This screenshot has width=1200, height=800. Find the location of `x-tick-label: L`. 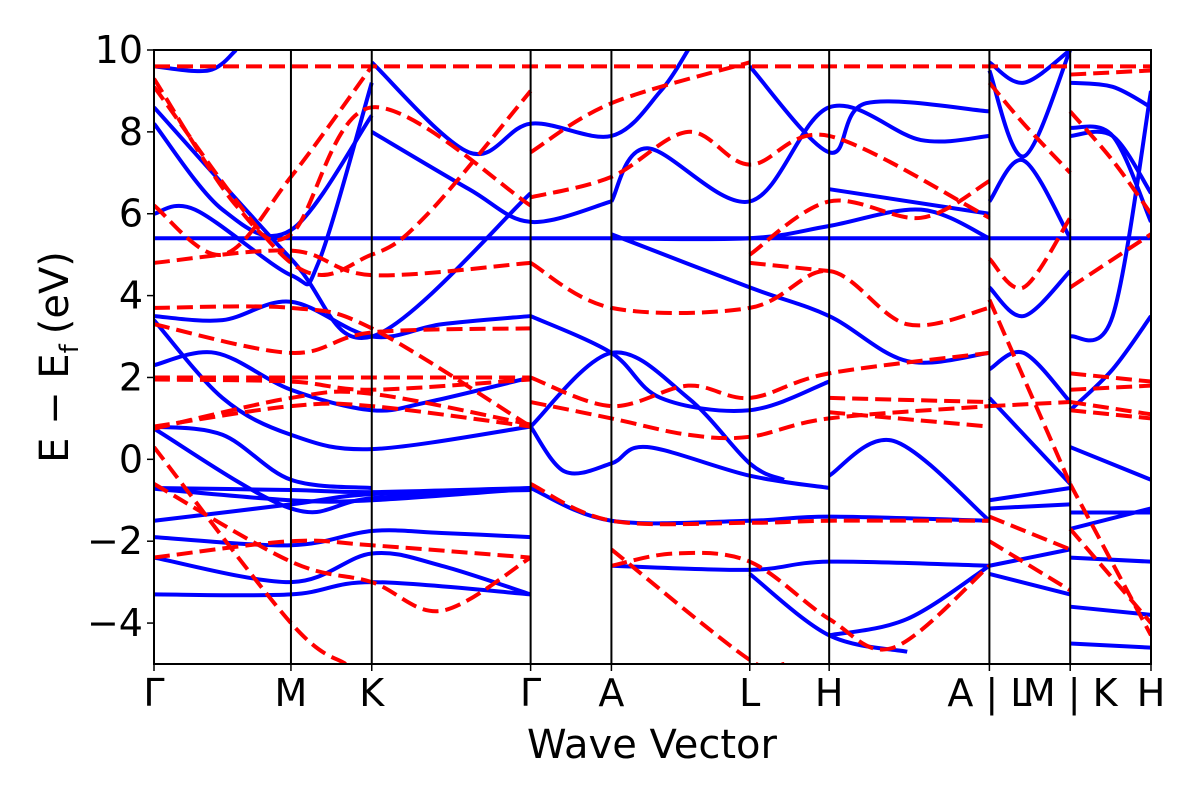

x-tick-label: L is located at coordinates (749, 693).